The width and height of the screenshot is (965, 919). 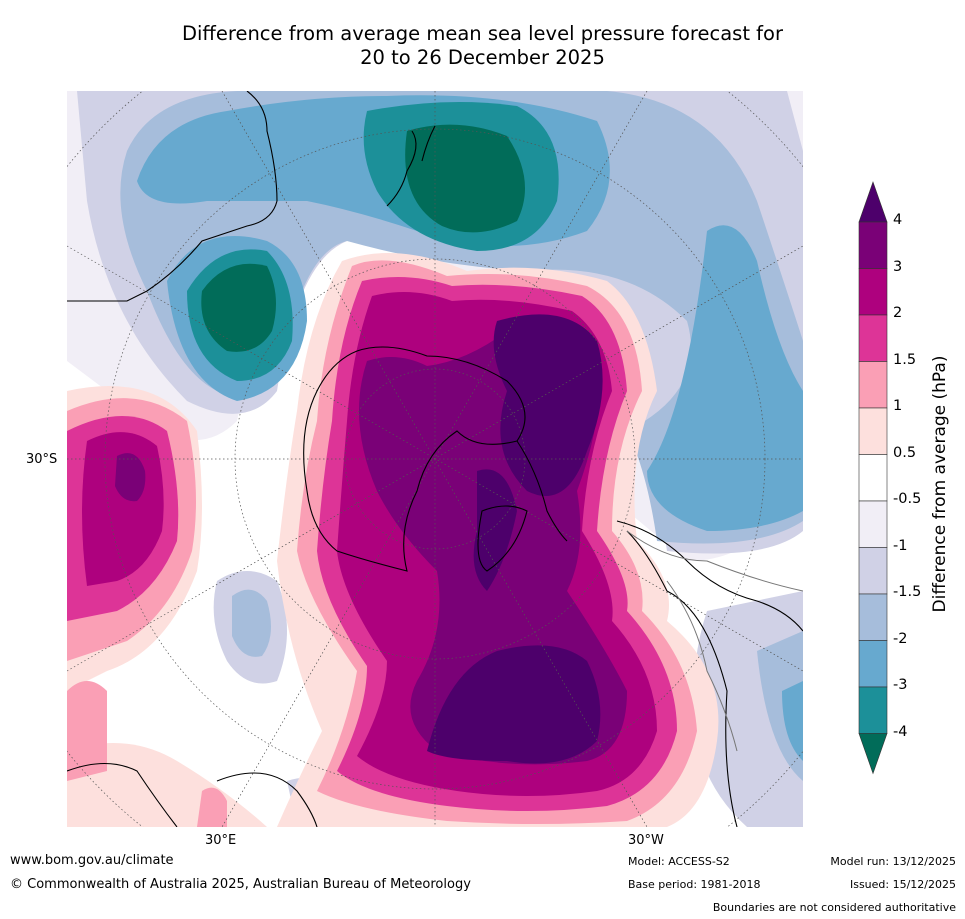 What do you see at coordinates (898, 220) in the screenshot?
I see `colorbar-tick-label: 4` at bounding box center [898, 220].